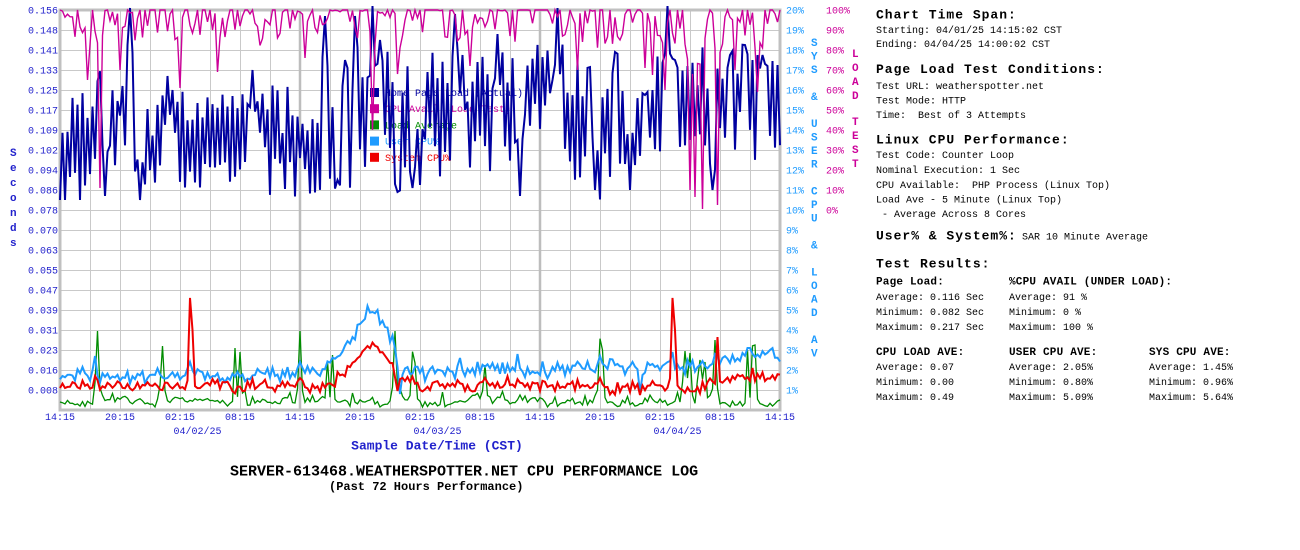 This screenshot has height=550, width=1300. What do you see at coordinates (43, 172) in the screenshot?
I see `svg-text: 0.094` at bounding box center [43, 172].